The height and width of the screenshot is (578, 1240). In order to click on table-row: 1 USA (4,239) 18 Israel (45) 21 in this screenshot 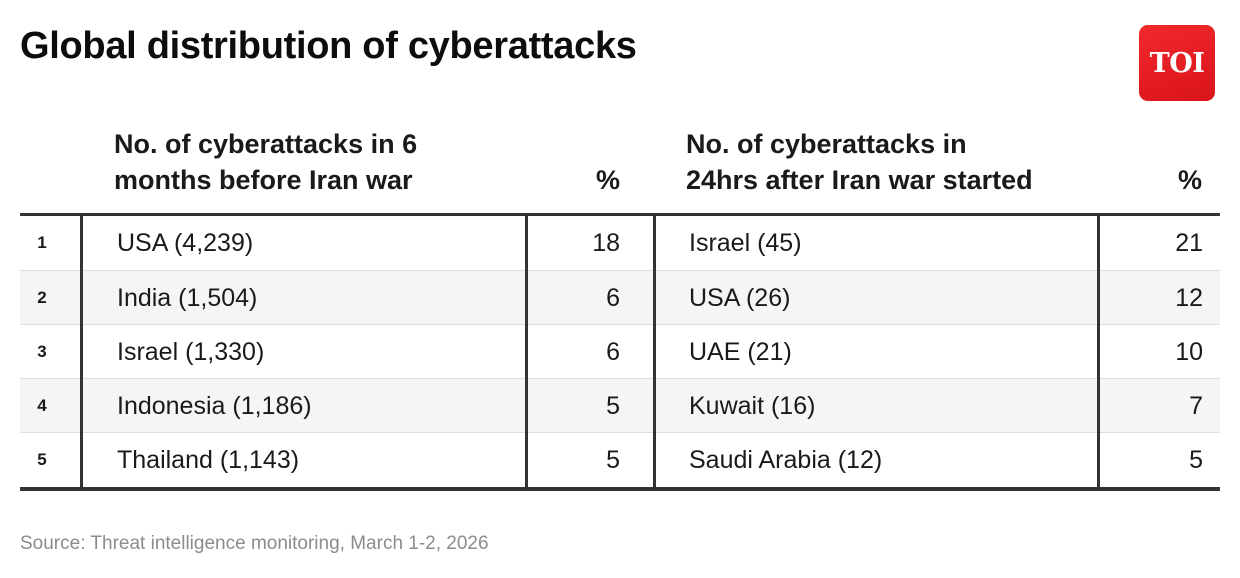, I will do `click(620, 243)`.